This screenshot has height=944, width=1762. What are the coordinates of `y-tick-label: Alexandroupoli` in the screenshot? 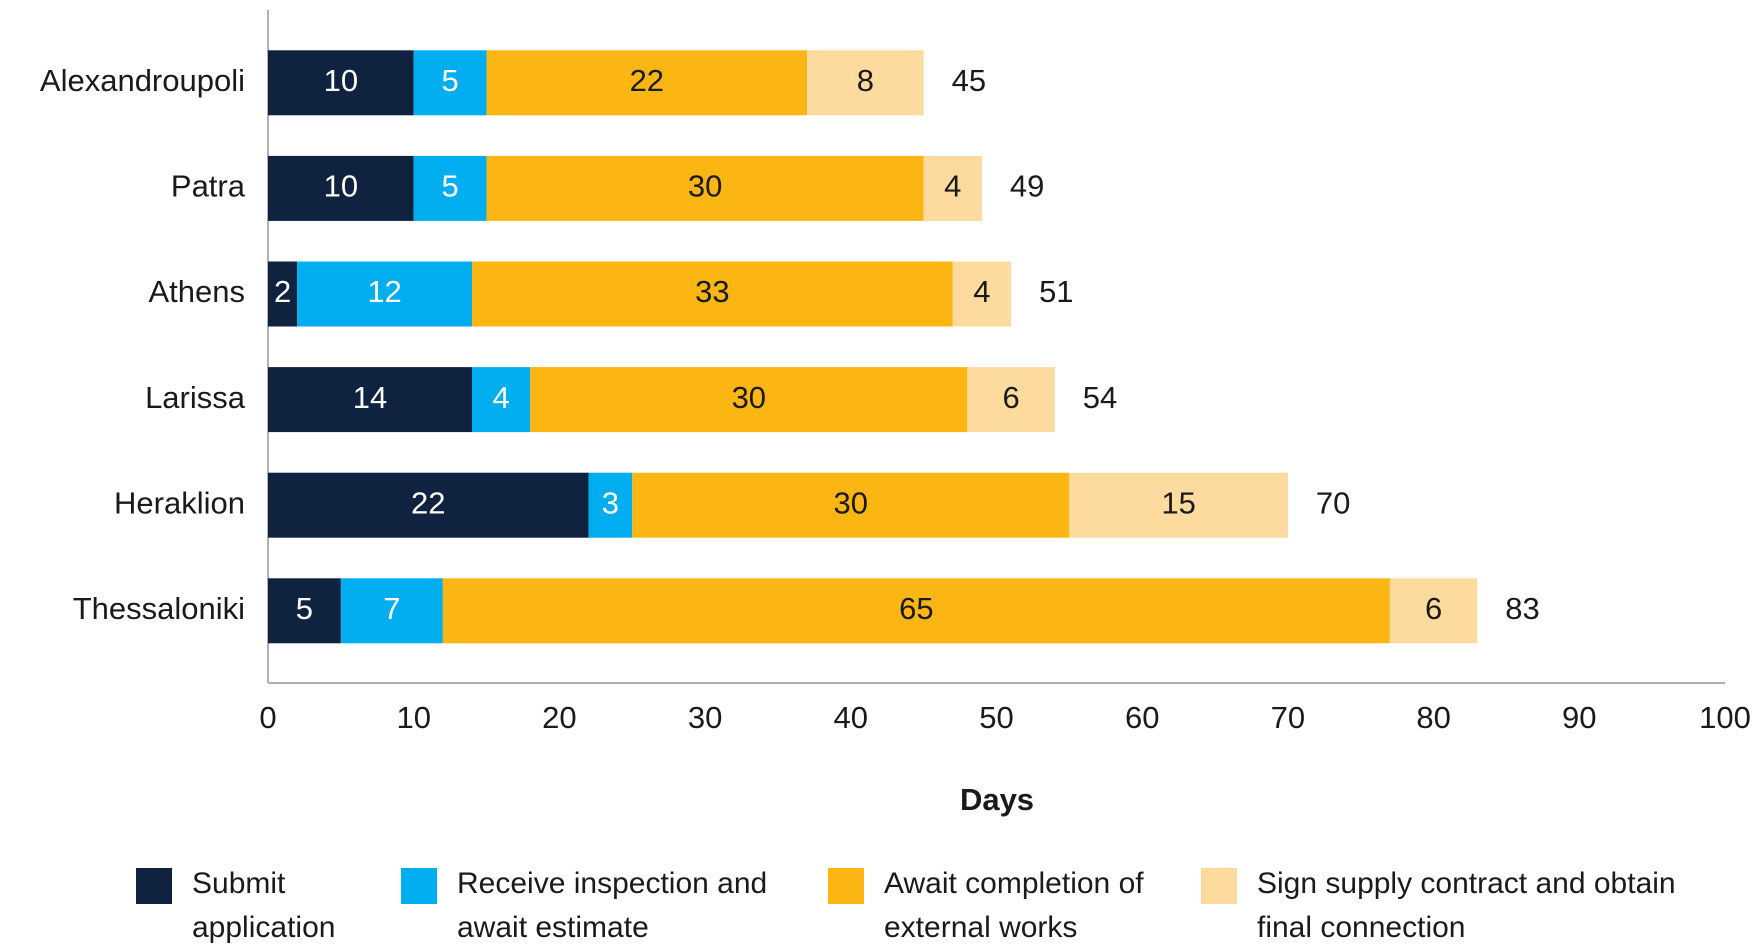 It's located at (142, 80).